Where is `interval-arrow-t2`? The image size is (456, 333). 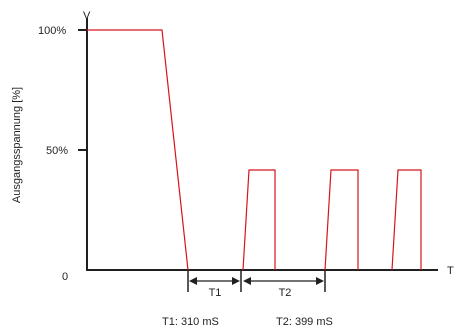
interval-arrow-t2 is located at coordinates (283, 281).